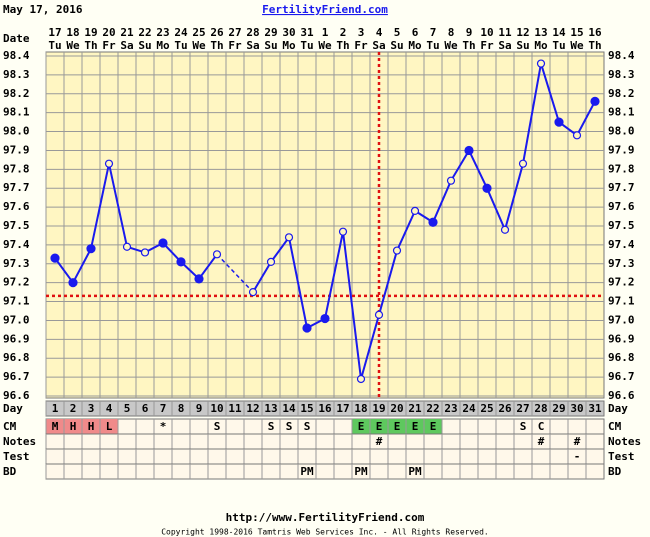 The width and height of the screenshot is (650, 537). What do you see at coordinates (55, 408) in the screenshot?
I see `day-number: 1` at bounding box center [55, 408].